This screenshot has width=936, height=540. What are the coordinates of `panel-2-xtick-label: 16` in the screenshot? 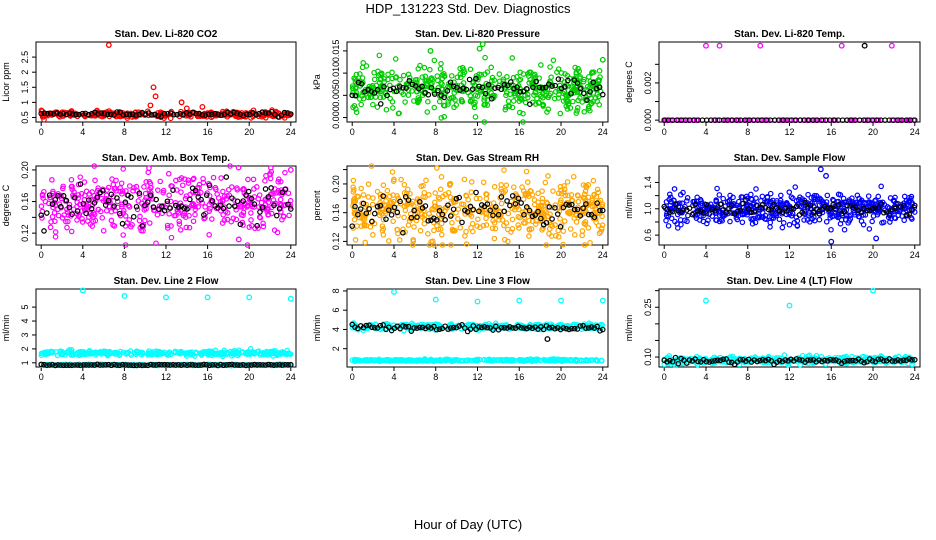 It's located at (831, 132).